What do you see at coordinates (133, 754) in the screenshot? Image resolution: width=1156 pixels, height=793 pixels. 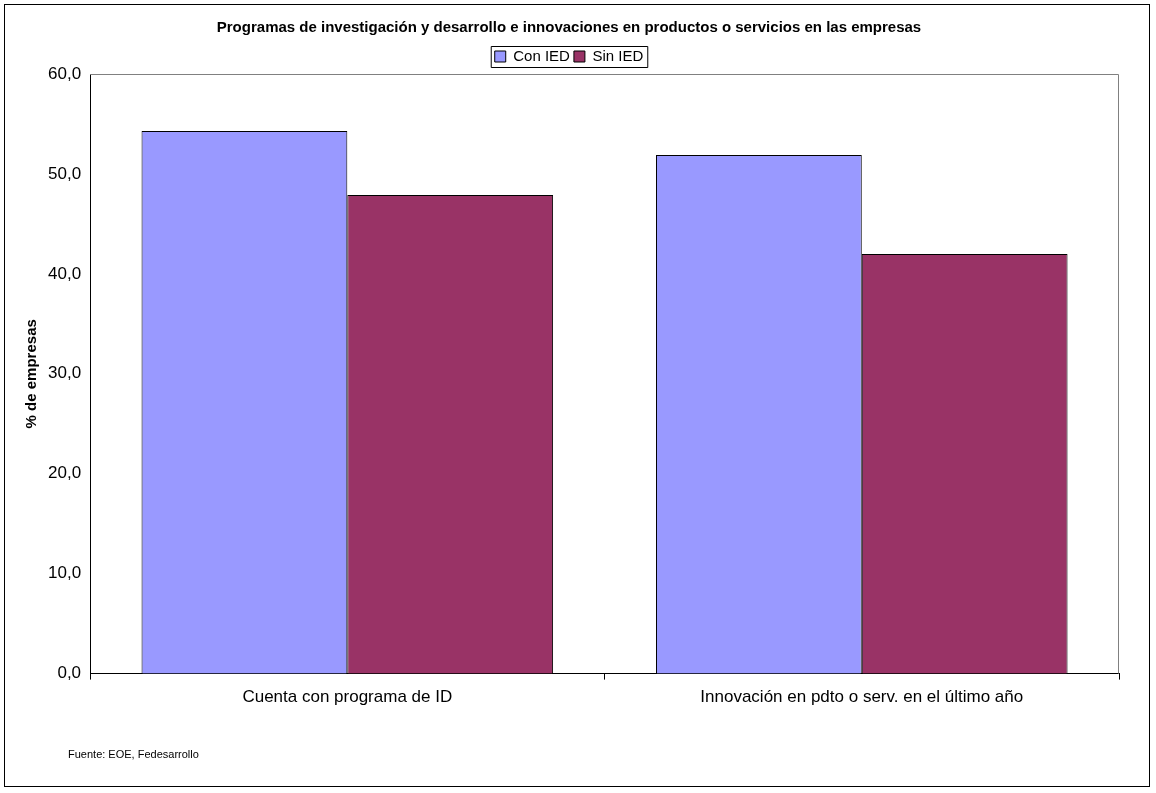 I see `source-note: Fuente: EOE, Fedesarrollo` at bounding box center [133, 754].